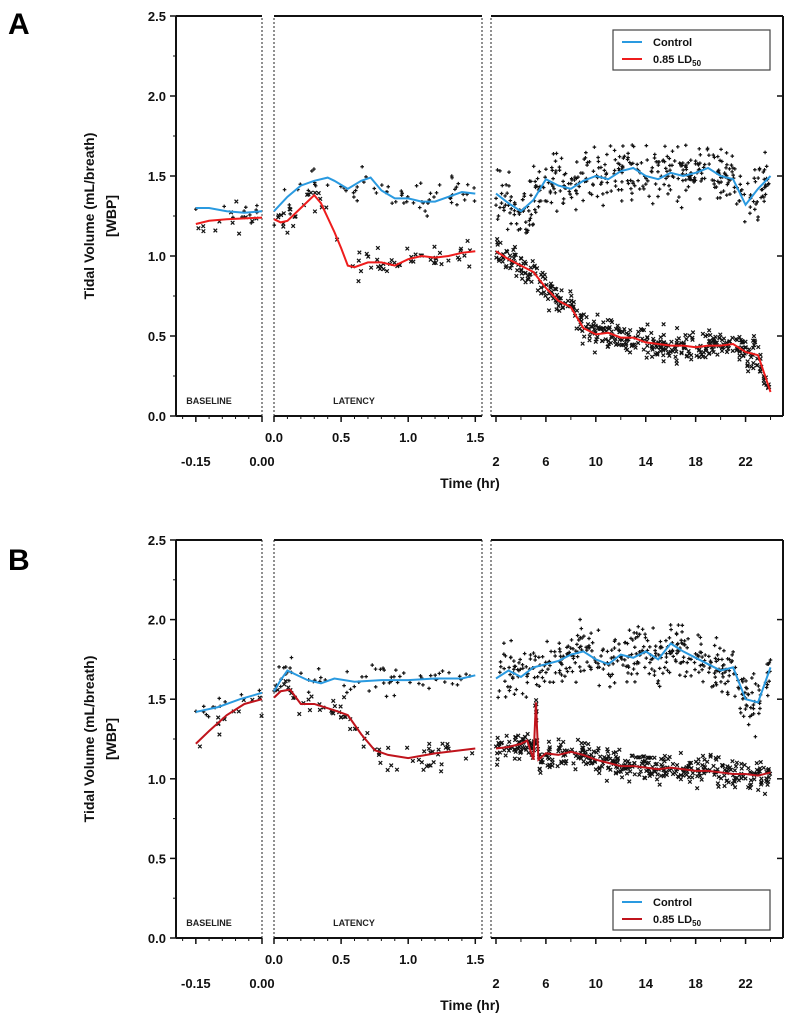 The height and width of the screenshot is (1021, 787). I want to click on y-tick-label: 0.5, so click(157, 858).